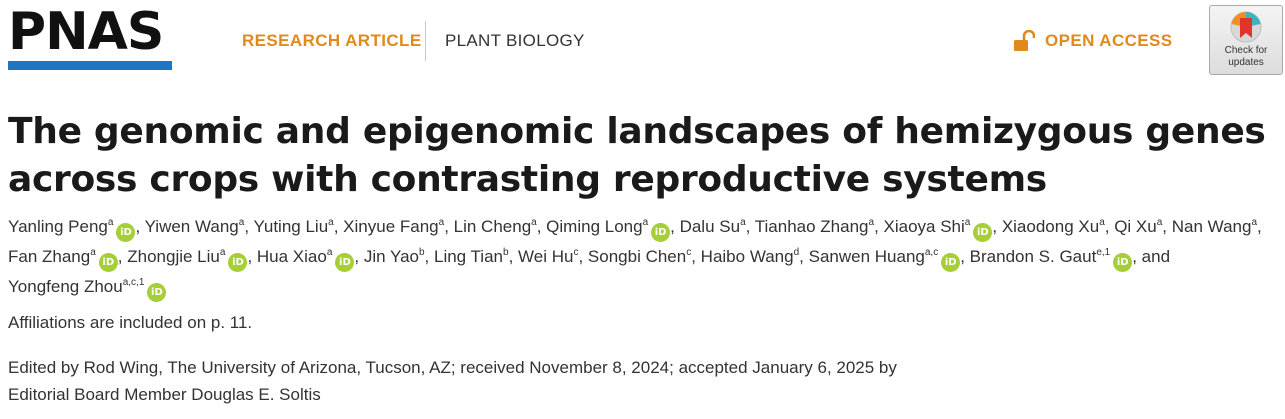  I want to click on author-affiliation-sup: e,1, so click(1103, 252).